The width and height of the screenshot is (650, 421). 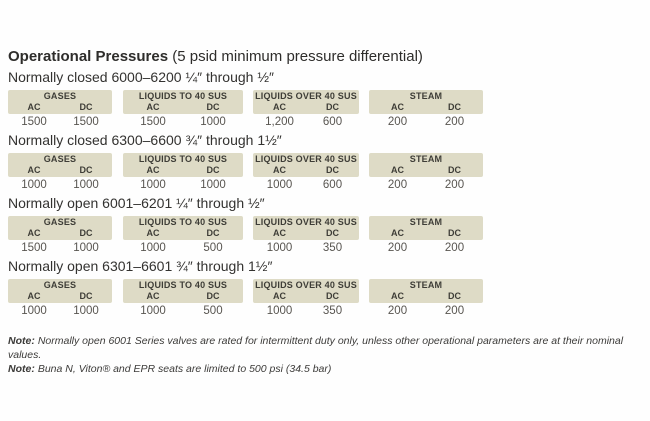 I want to click on medium-label: STEAM, so click(x=426, y=96).